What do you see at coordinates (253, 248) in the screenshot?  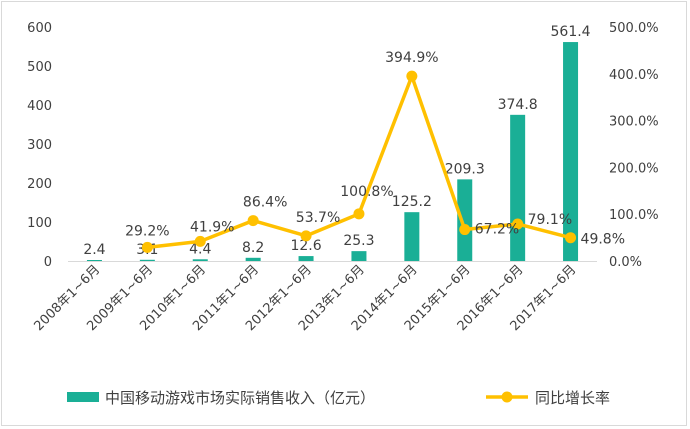 I see `bar-value-label: 8.2` at bounding box center [253, 248].